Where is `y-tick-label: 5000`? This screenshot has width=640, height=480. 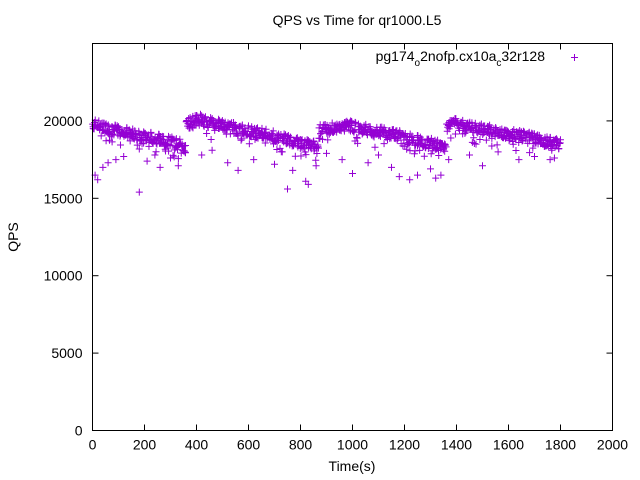
y-tick-label: 5000 is located at coordinates (66, 353).